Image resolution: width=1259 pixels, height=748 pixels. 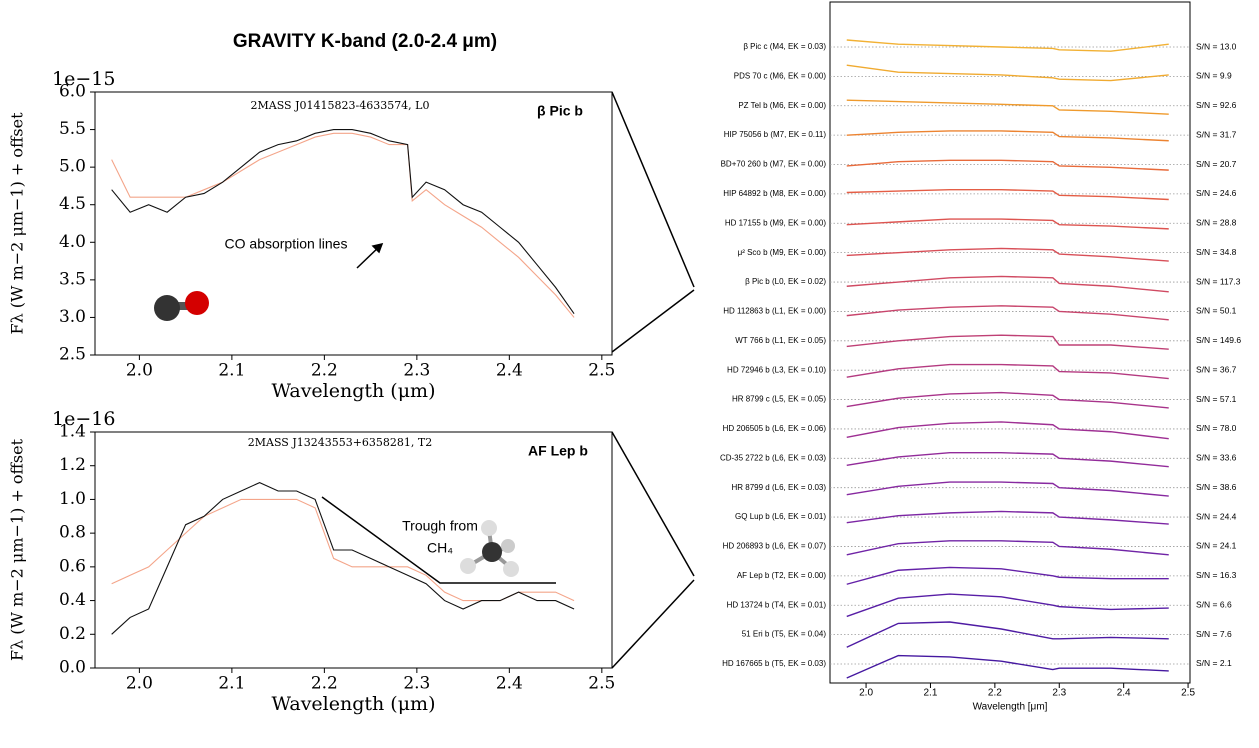 I want to click on object-label: HD 206893 b (L6, EK = 0.07), so click(x=775, y=546).